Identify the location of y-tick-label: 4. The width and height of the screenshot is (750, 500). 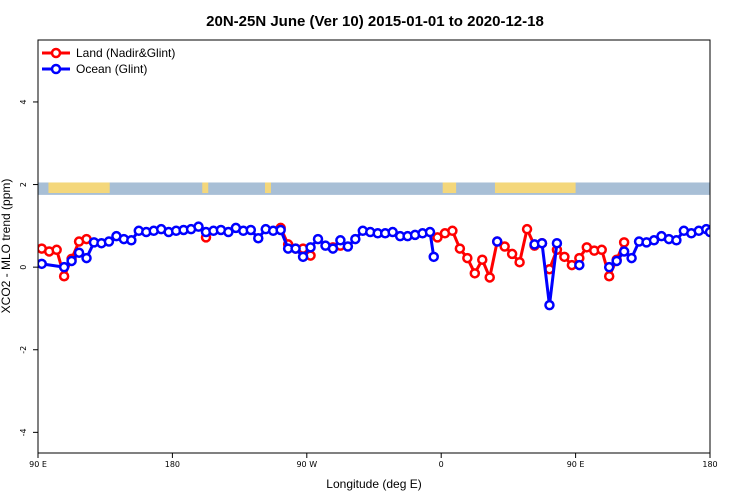
(23, 101).